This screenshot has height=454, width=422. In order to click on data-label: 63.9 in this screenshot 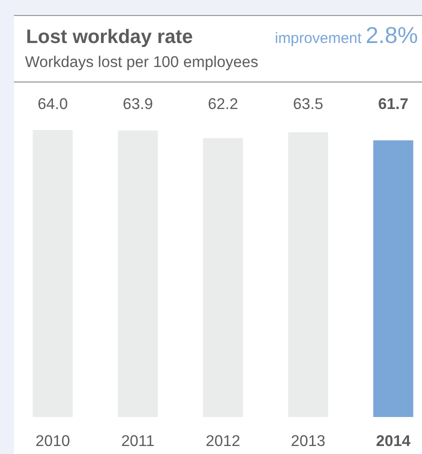, I will do `click(137, 104)`.